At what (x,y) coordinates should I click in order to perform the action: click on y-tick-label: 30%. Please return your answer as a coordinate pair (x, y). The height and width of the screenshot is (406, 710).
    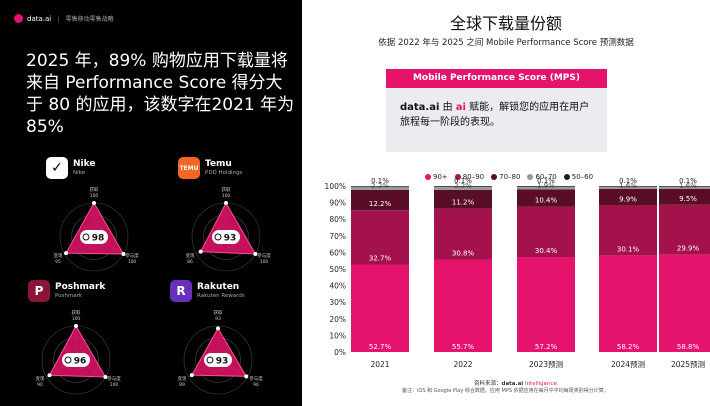
    Looking at the image, I should click on (337, 302).